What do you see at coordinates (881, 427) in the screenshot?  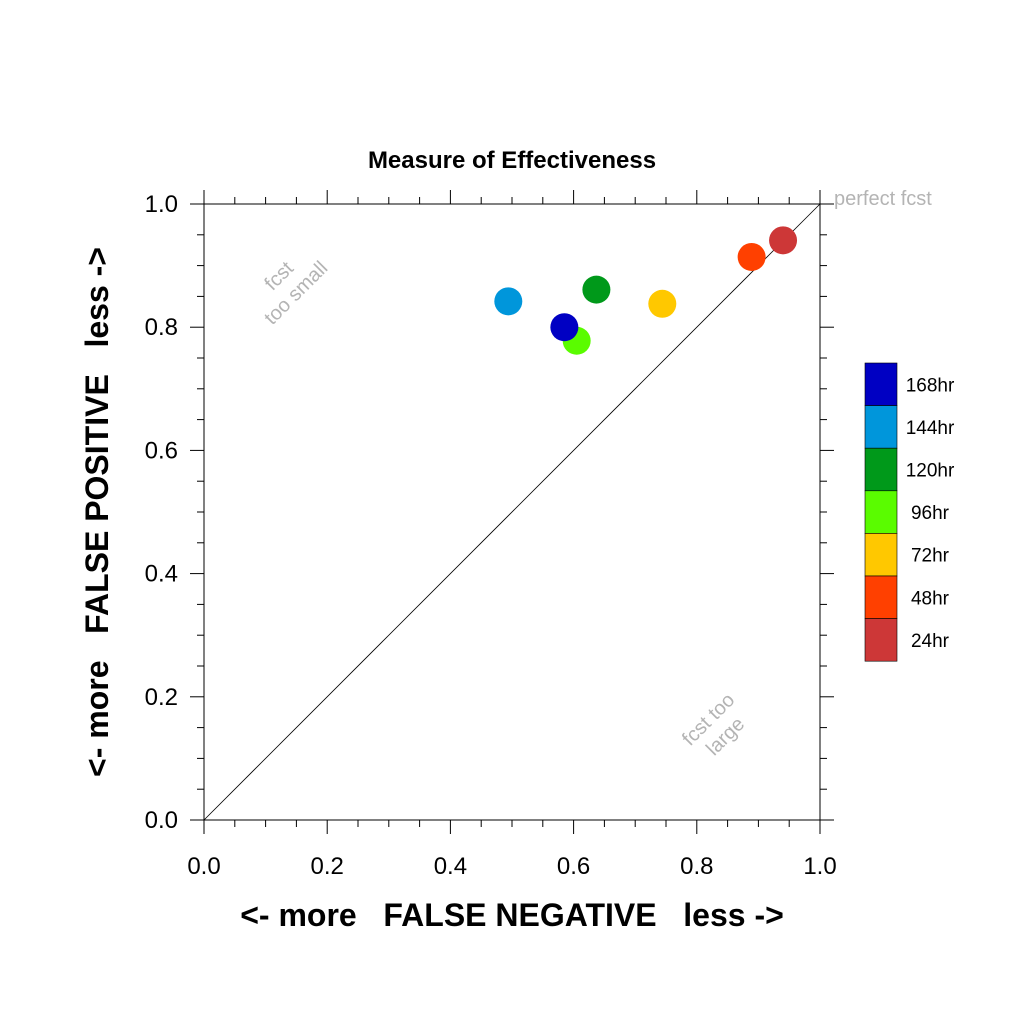 I see `legend-swatch-144hr` at bounding box center [881, 427].